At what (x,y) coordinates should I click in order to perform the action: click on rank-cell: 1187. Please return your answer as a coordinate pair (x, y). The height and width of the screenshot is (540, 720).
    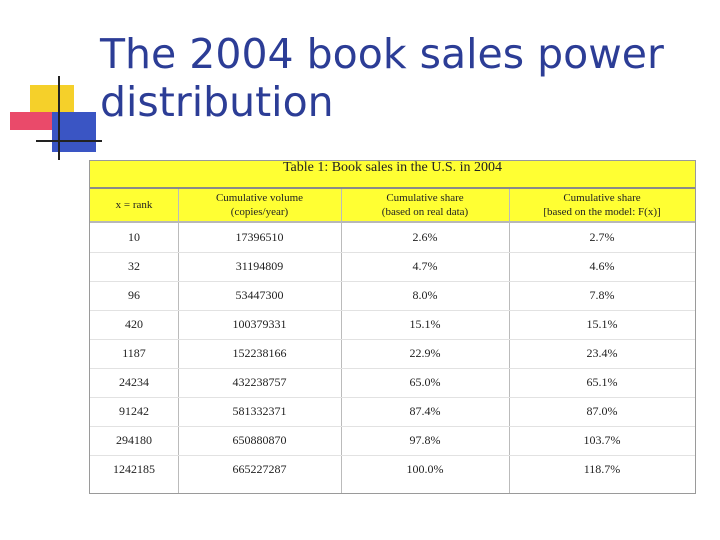
    Looking at the image, I should click on (134, 353).